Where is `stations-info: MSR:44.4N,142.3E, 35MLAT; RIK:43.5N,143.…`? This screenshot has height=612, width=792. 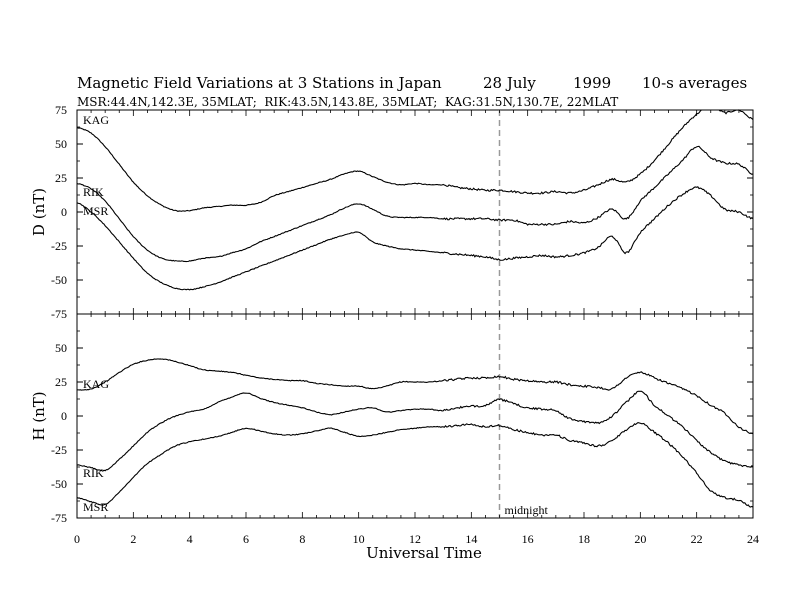
stations-info: MSR:44.4N,142.3E, 35MLAT; RIK:43.5N,143.… is located at coordinates (347, 102).